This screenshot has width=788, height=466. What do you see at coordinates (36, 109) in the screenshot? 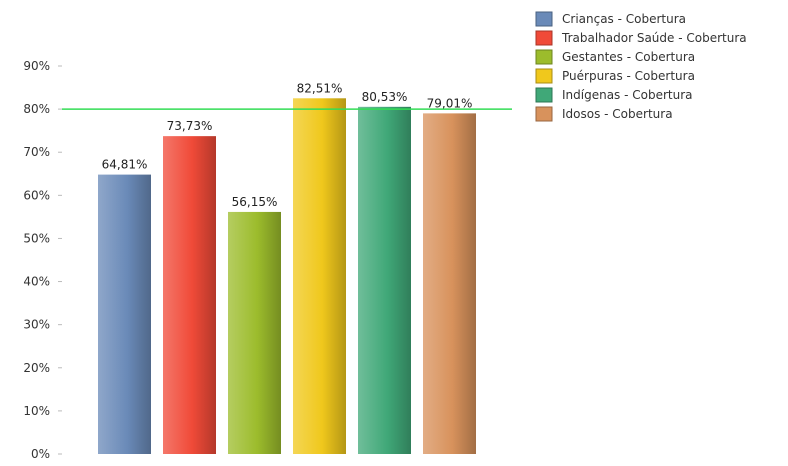
I see `y-tick-label: 80%` at bounding box center [36, 109].